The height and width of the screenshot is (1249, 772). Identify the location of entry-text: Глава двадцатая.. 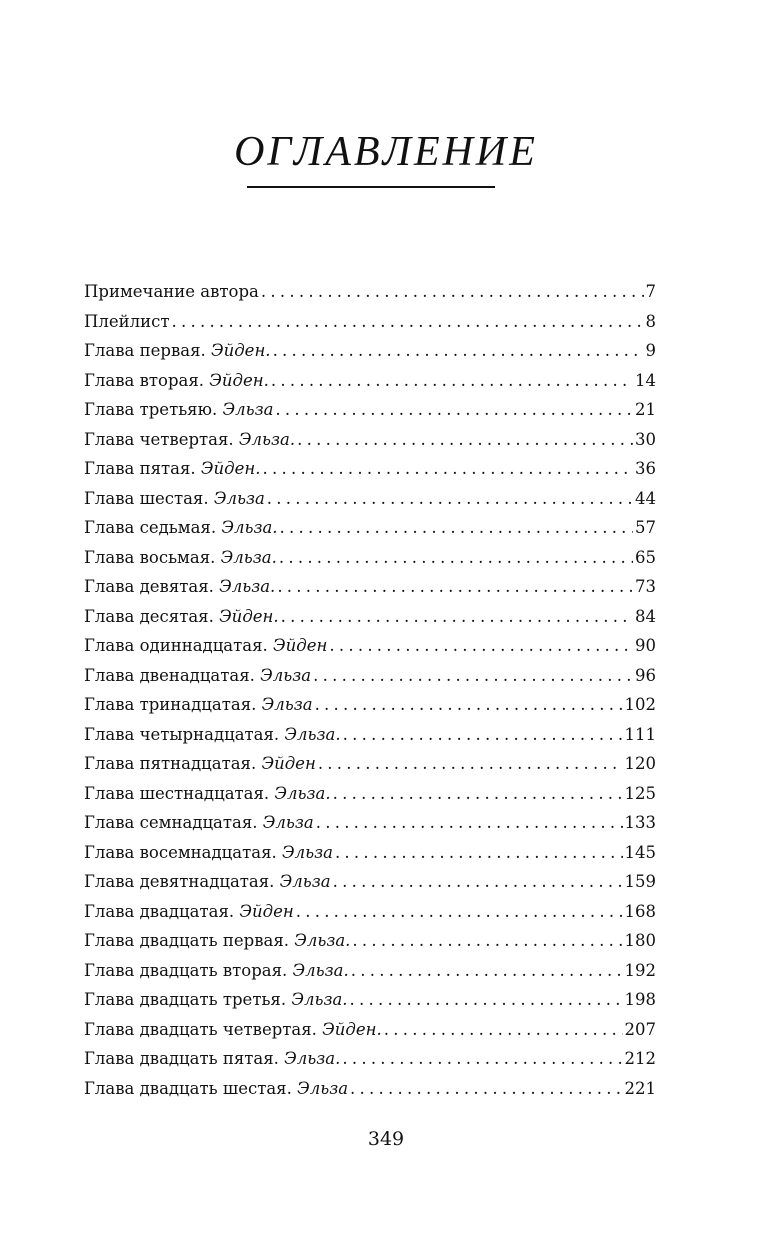
(162, 911).